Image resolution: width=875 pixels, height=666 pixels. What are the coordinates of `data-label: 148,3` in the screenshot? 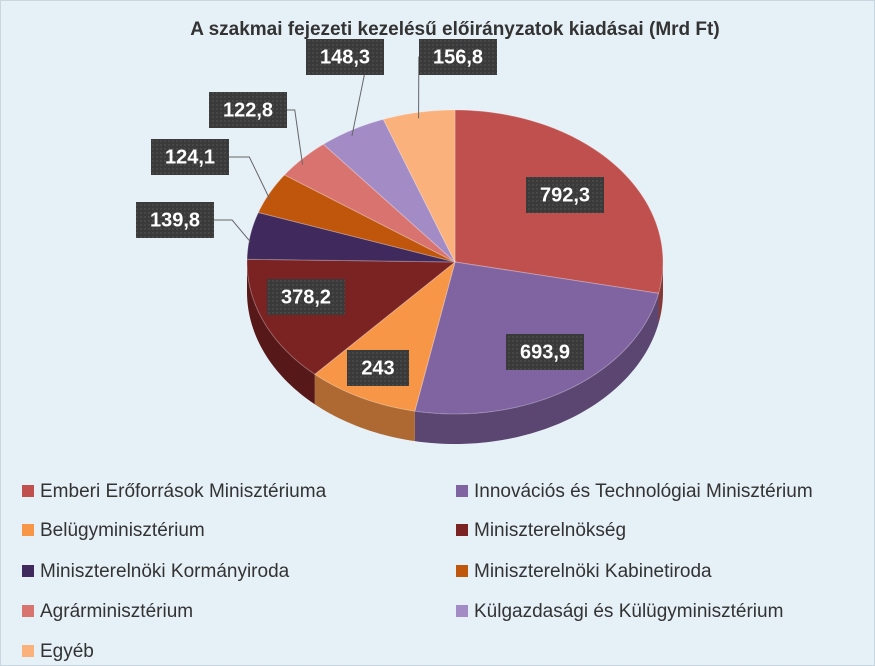 It's located at (345, 57).